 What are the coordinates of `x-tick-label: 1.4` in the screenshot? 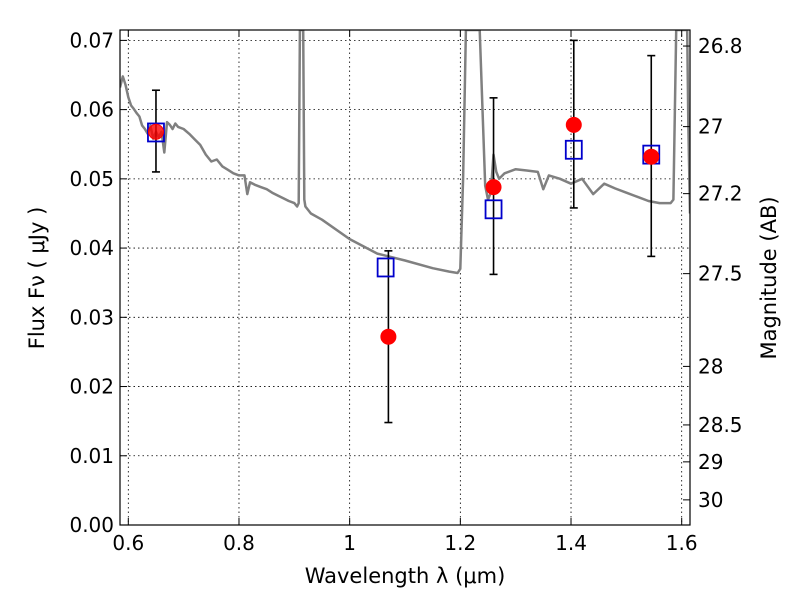 It's located at (571, 543).